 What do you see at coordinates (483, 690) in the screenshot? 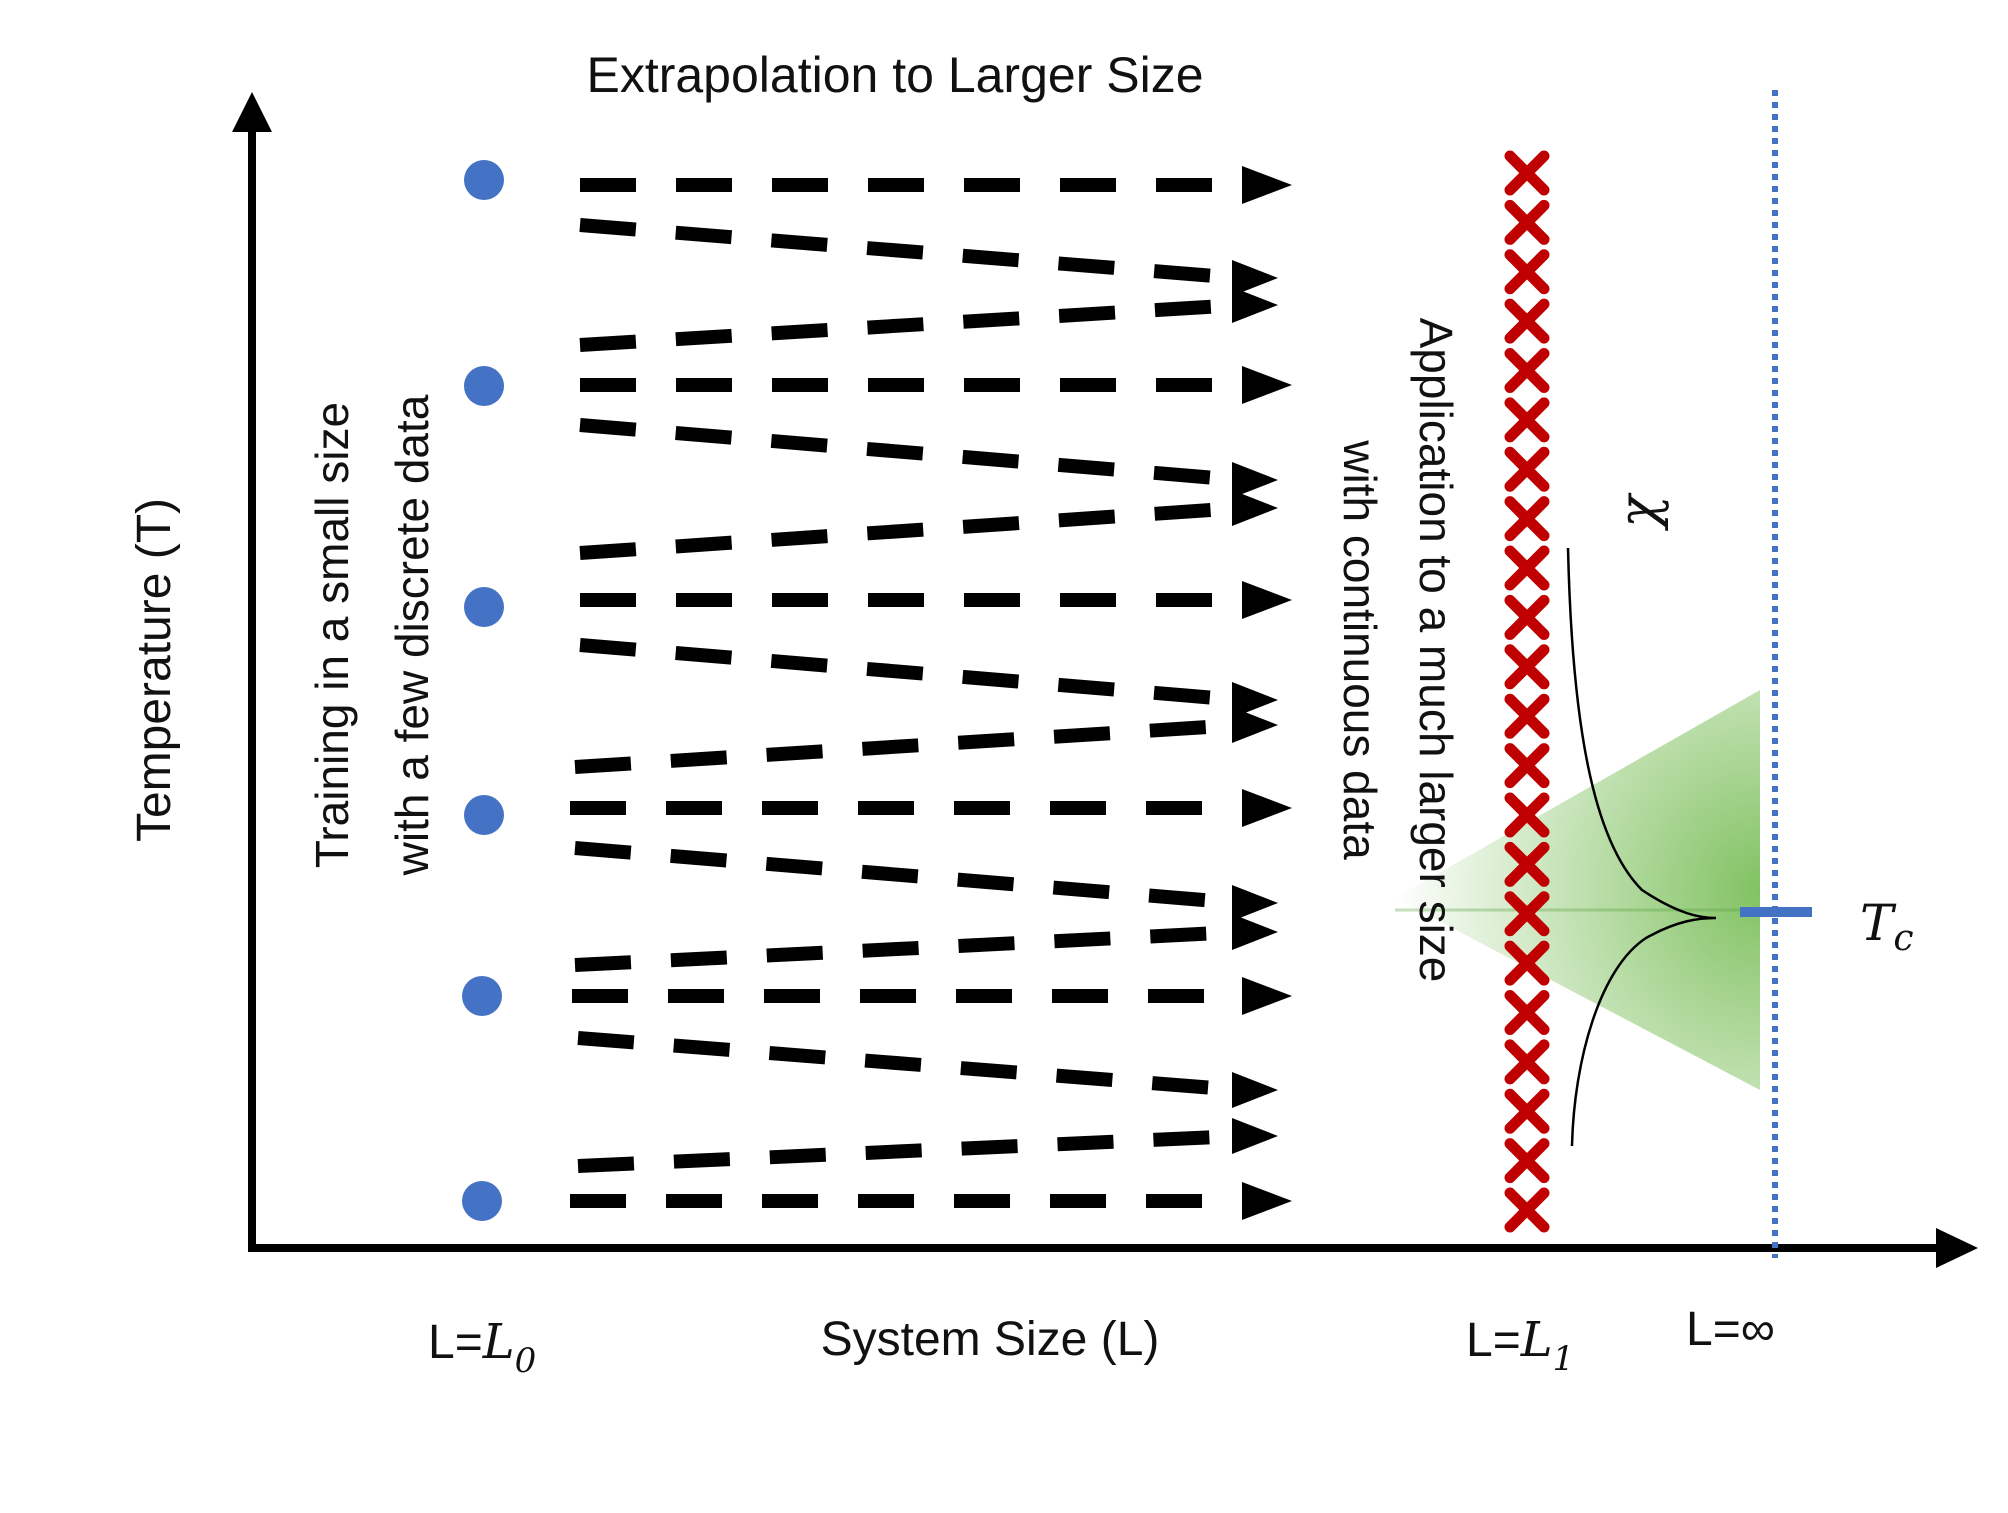
I see `training-points` at bounding box center [483, 690].